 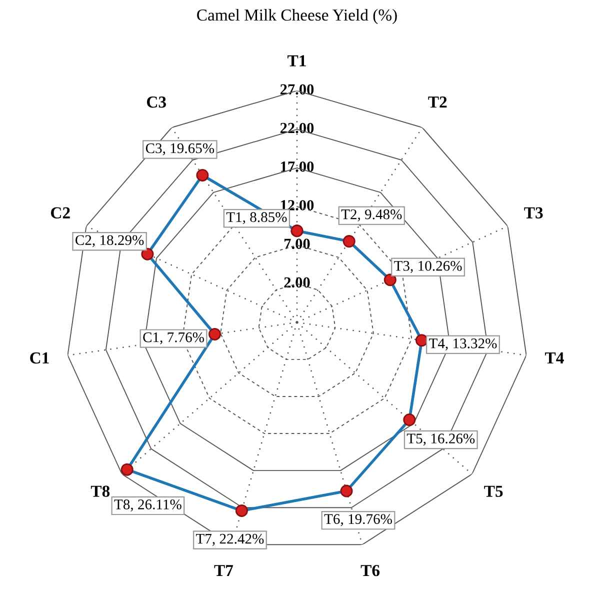 What do you see at coordinates (297, 166) in the screenshot?
I see `y-tick-label: 17.00` at bounding box center [297, 166].